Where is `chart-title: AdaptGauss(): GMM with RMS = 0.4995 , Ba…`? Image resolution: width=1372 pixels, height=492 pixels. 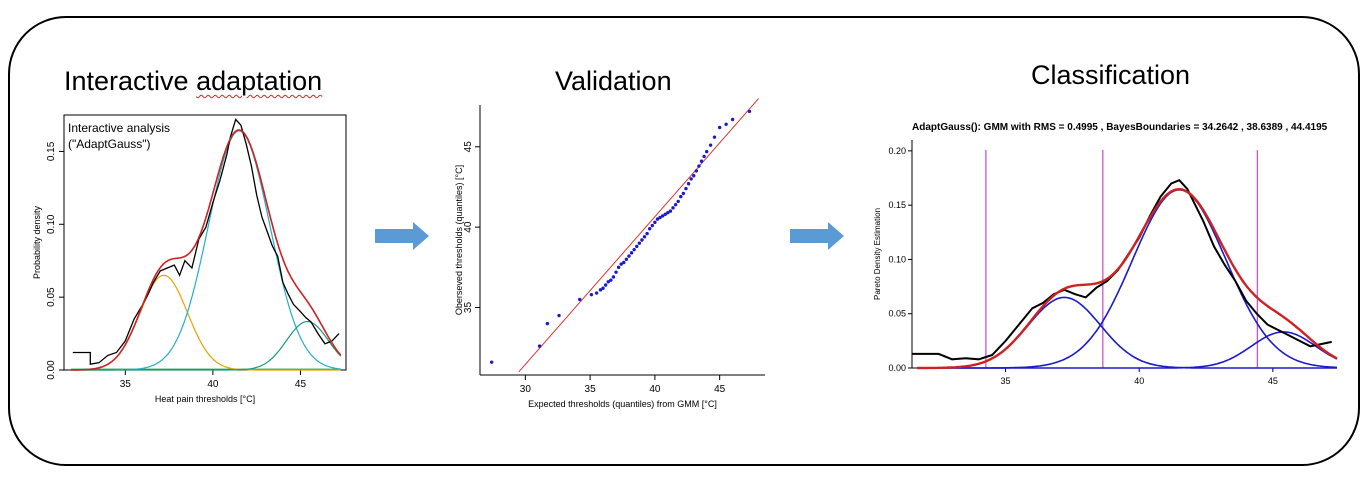 chart-title: AdaptGauss(): GMM with RMS = 0.4995 , Ba… is located at coordinates (1120, 127).